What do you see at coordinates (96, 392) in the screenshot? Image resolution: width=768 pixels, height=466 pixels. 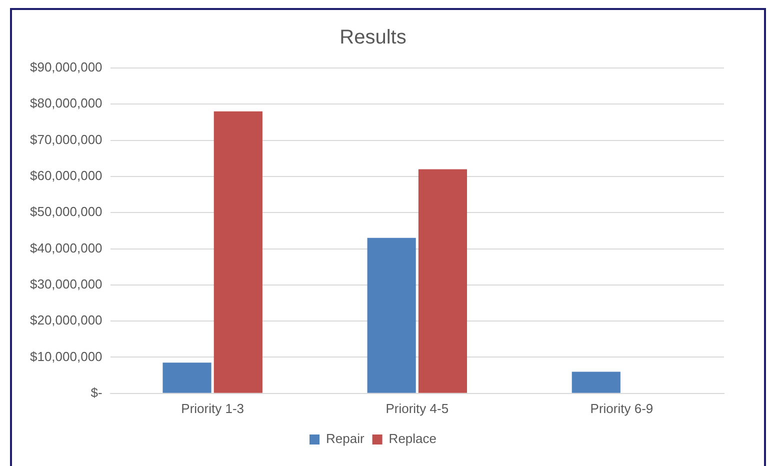 I see `y-tick-label: $-` at bounding box center [96, 392].